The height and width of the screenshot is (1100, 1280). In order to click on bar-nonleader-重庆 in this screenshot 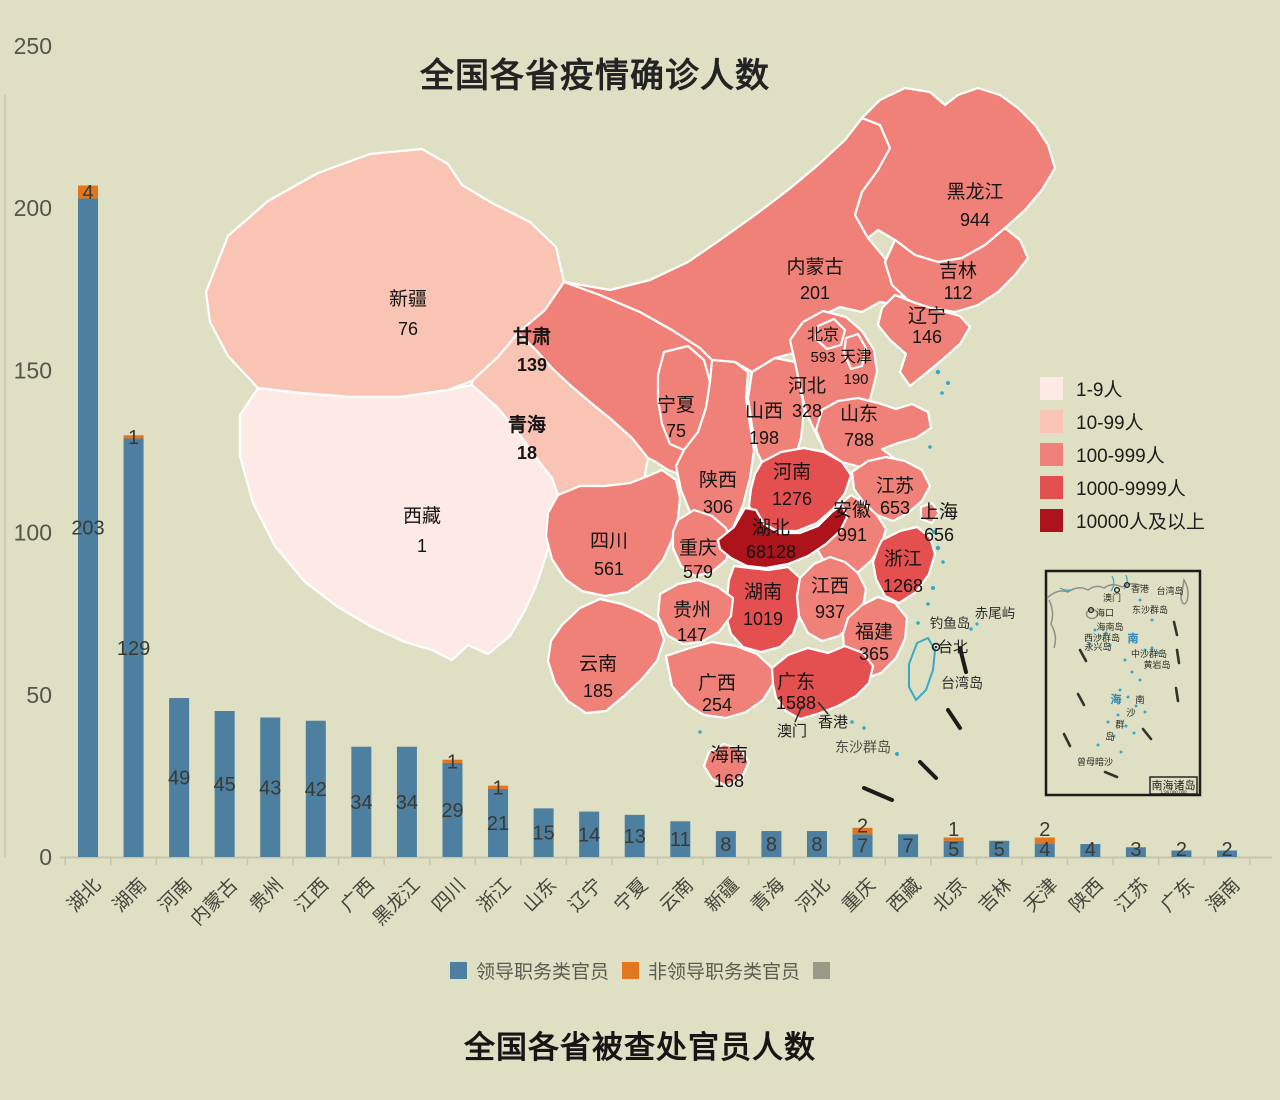, I will do `click(862, 831)`.